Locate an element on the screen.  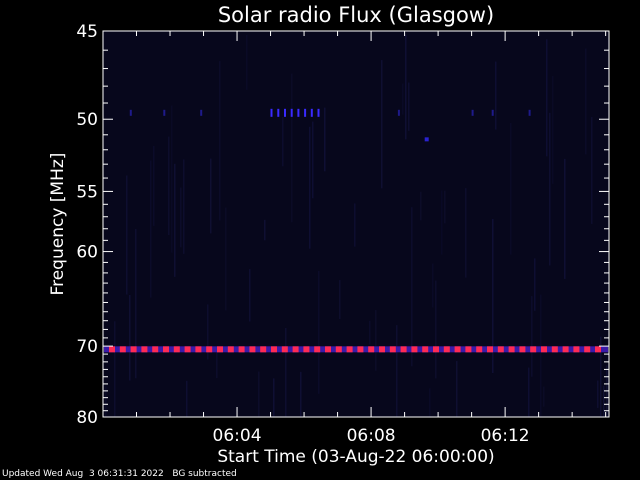
y-tick-label: 60 is located at coordinates (87, 253).